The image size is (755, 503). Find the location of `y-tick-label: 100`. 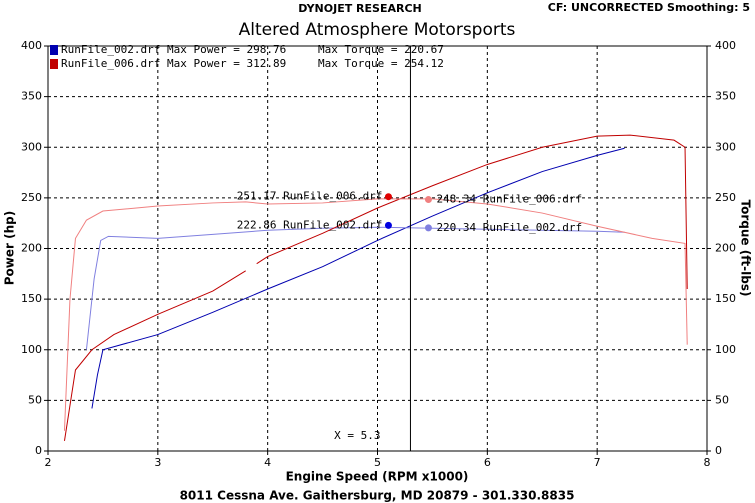

y-tick-label: 100 is located at coordinates (31, 349).